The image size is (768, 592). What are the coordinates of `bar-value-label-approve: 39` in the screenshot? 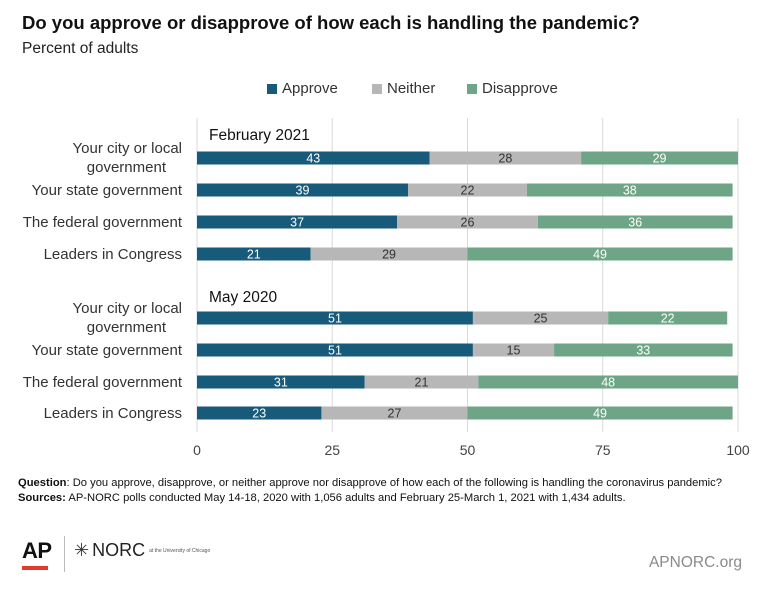 It's located at (303, 191).